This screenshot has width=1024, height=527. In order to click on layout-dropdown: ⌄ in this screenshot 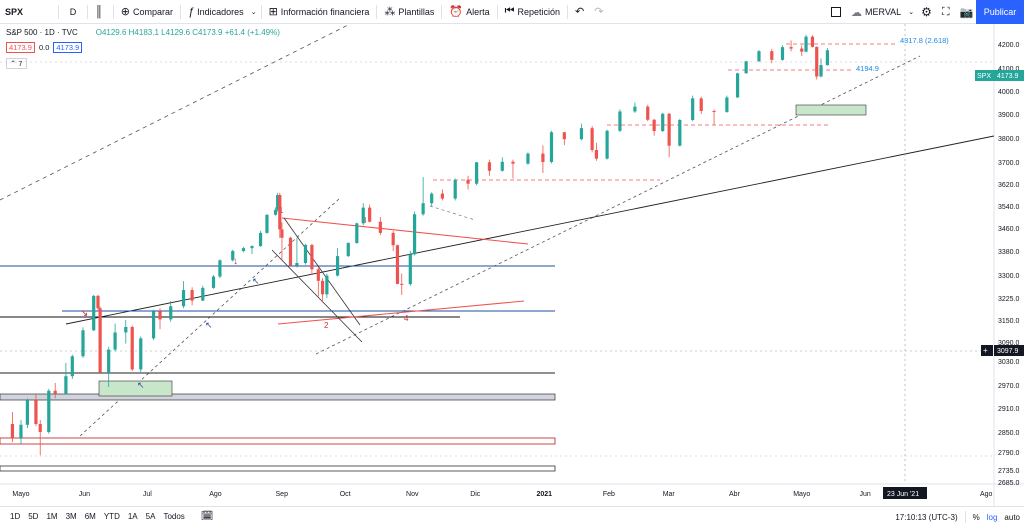, I will do `click(911, 12)`.